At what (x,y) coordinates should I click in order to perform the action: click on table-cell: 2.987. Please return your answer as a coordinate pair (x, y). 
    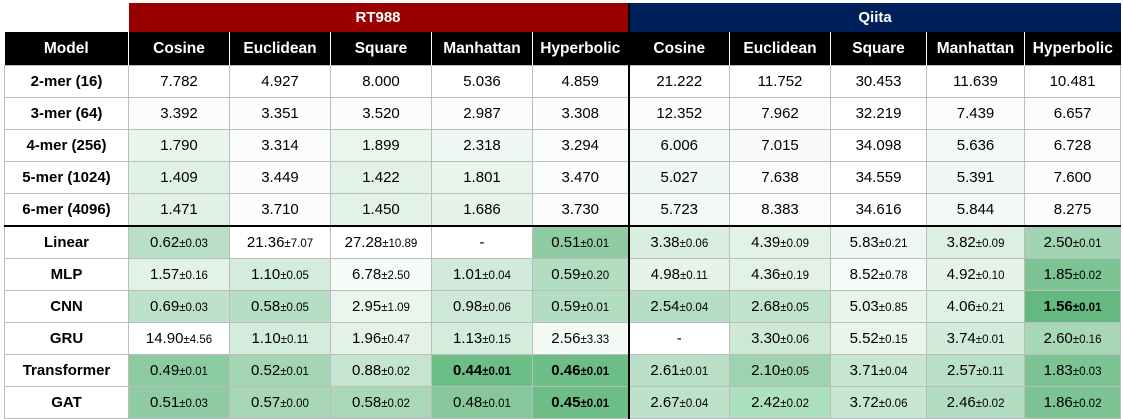
    Looking at the image, I should click on (482, 113).